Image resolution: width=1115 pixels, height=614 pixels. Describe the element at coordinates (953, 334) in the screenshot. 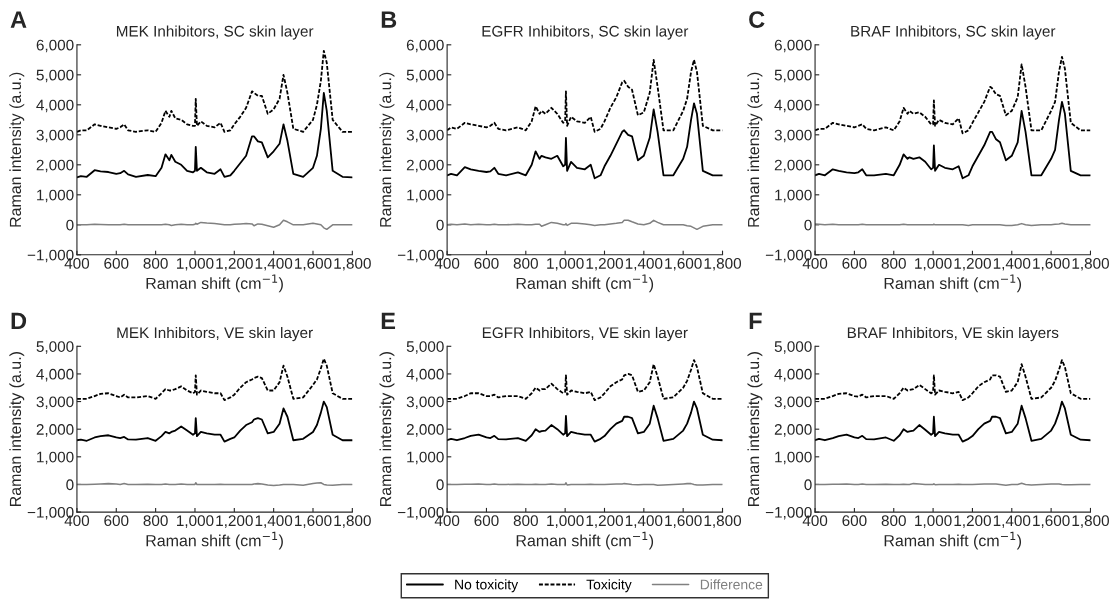

I see `chart-title: BRAF Inhibitors, VE skin layers` at that location.